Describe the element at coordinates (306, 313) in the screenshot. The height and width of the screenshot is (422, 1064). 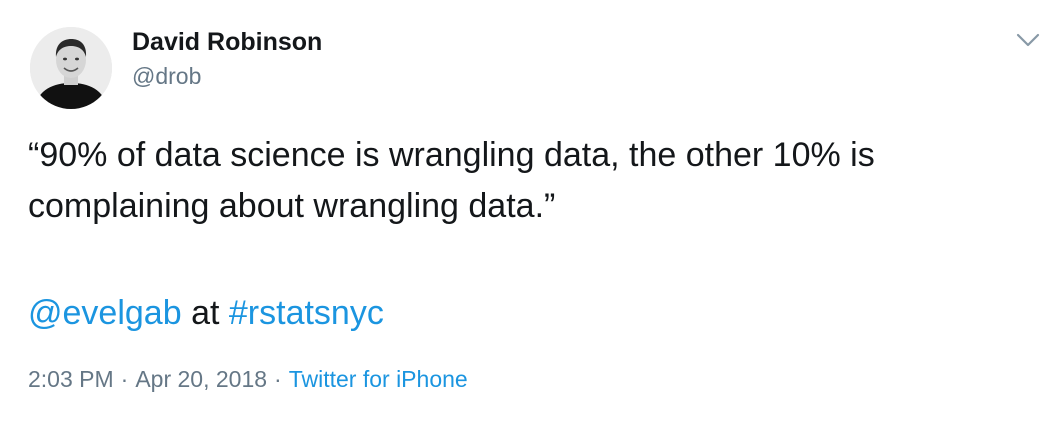
I see `hashtag-link: #rstatsnyc` at that location.